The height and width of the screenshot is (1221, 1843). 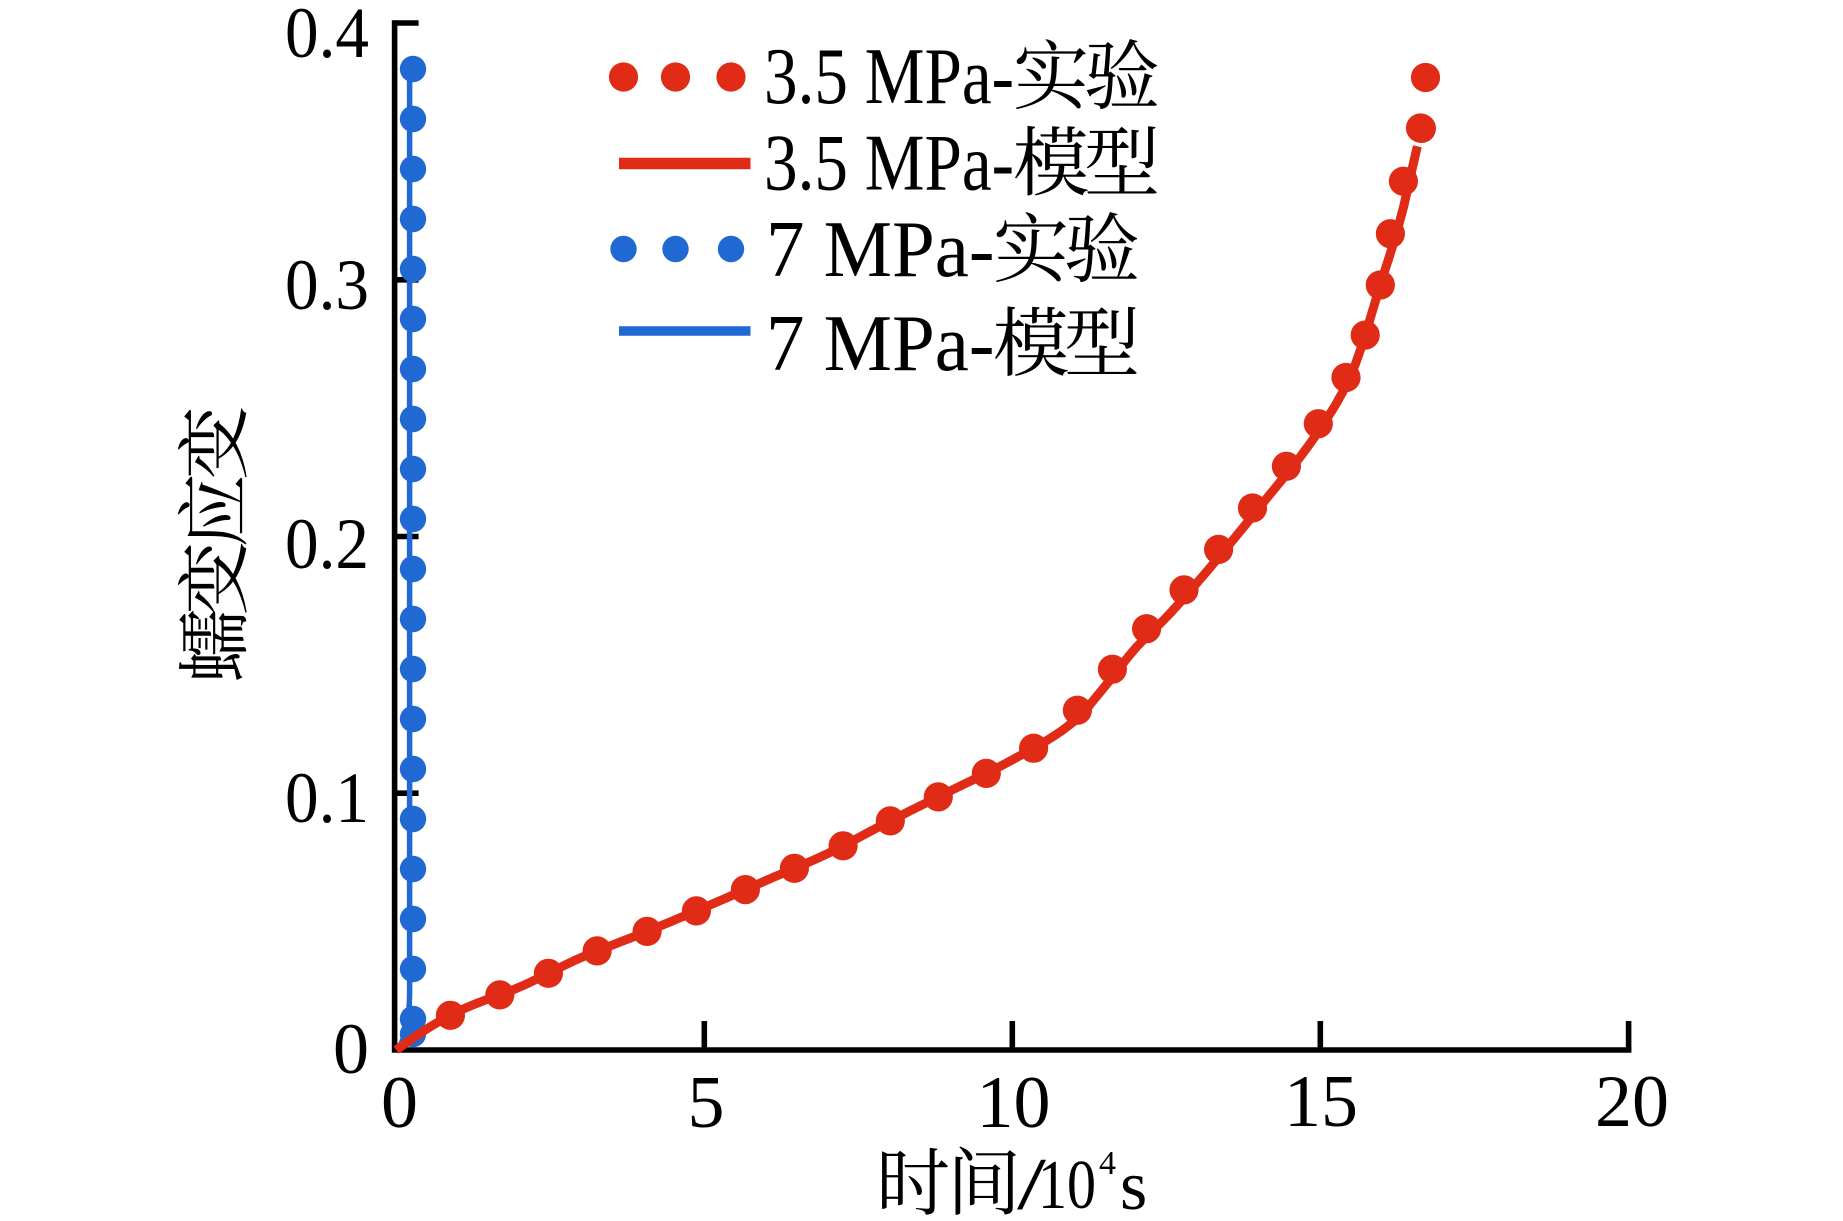 I want to click on svg-text: 0.2, so click(x=327, y=544).